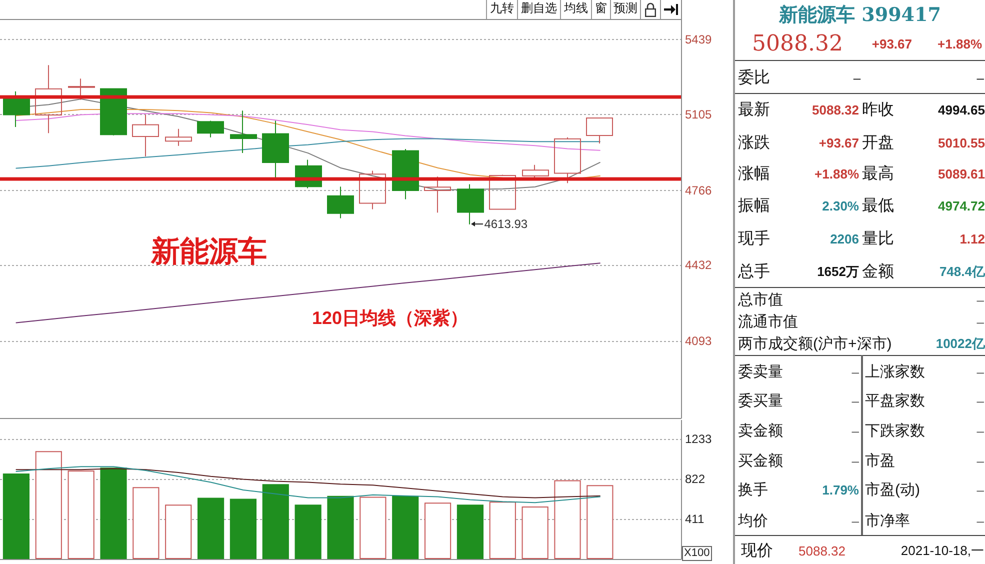 The width and height of the screenshot is (985, 564). I want to click on text: 10022亿, so click(960, 344).